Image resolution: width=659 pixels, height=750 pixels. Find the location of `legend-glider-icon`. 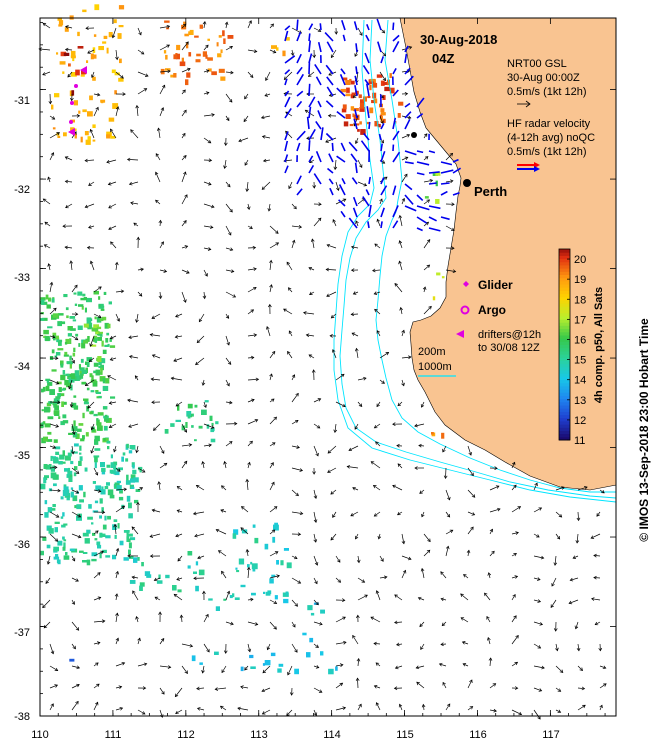

legend-glider-icon is located at coordinates (466, 284).